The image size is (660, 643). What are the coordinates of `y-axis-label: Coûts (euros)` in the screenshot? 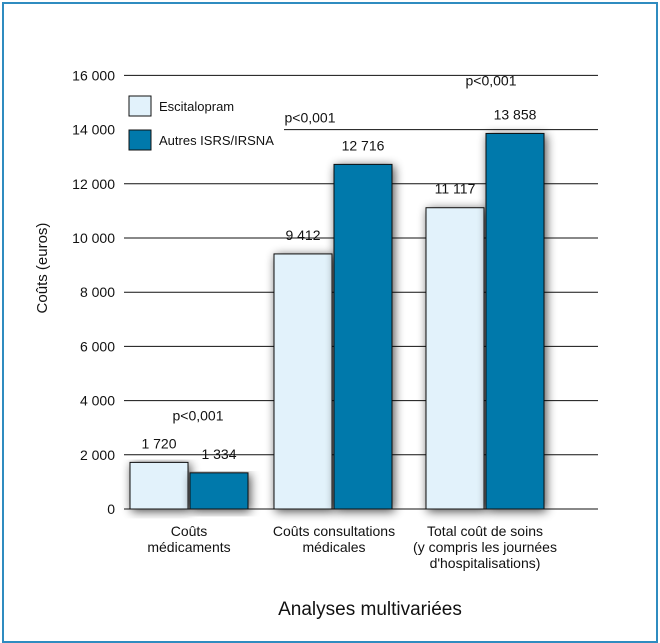 It's located at (42, 268).